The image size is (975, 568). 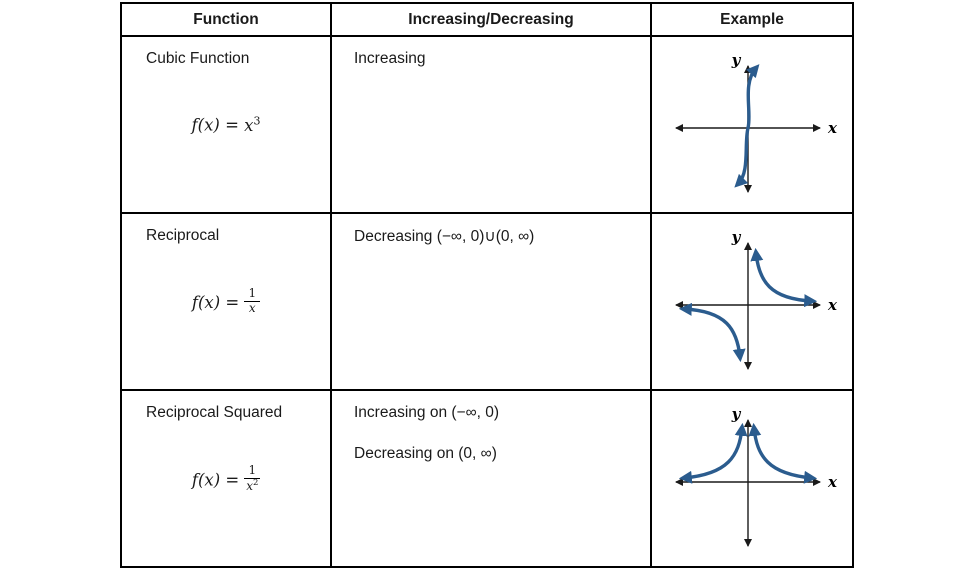 What do you see at coordinates (783, 453) in the screenshot?
I see `recip-squared-branch-right` at bounding box center [783, 453].